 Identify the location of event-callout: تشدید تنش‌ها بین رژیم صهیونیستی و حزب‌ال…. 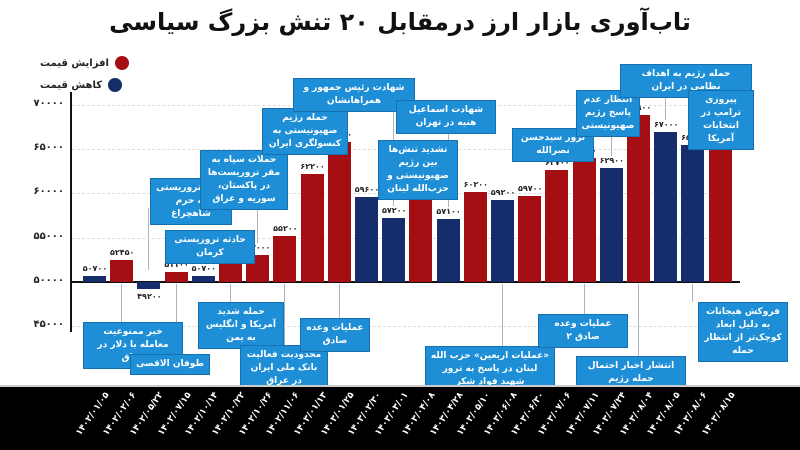
(418, 170).